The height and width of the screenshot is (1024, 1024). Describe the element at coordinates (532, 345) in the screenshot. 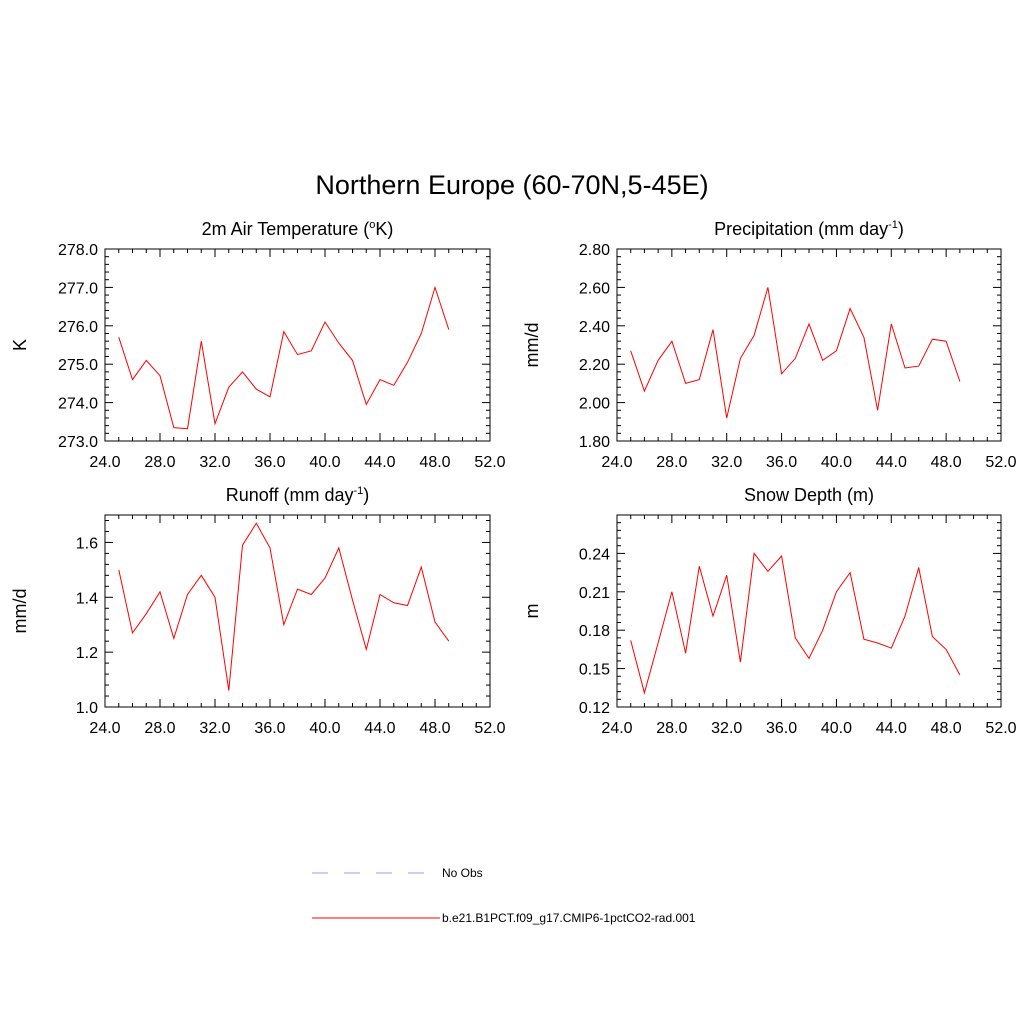

I see `precipitation-y-axis-label: mm/d` at that location.